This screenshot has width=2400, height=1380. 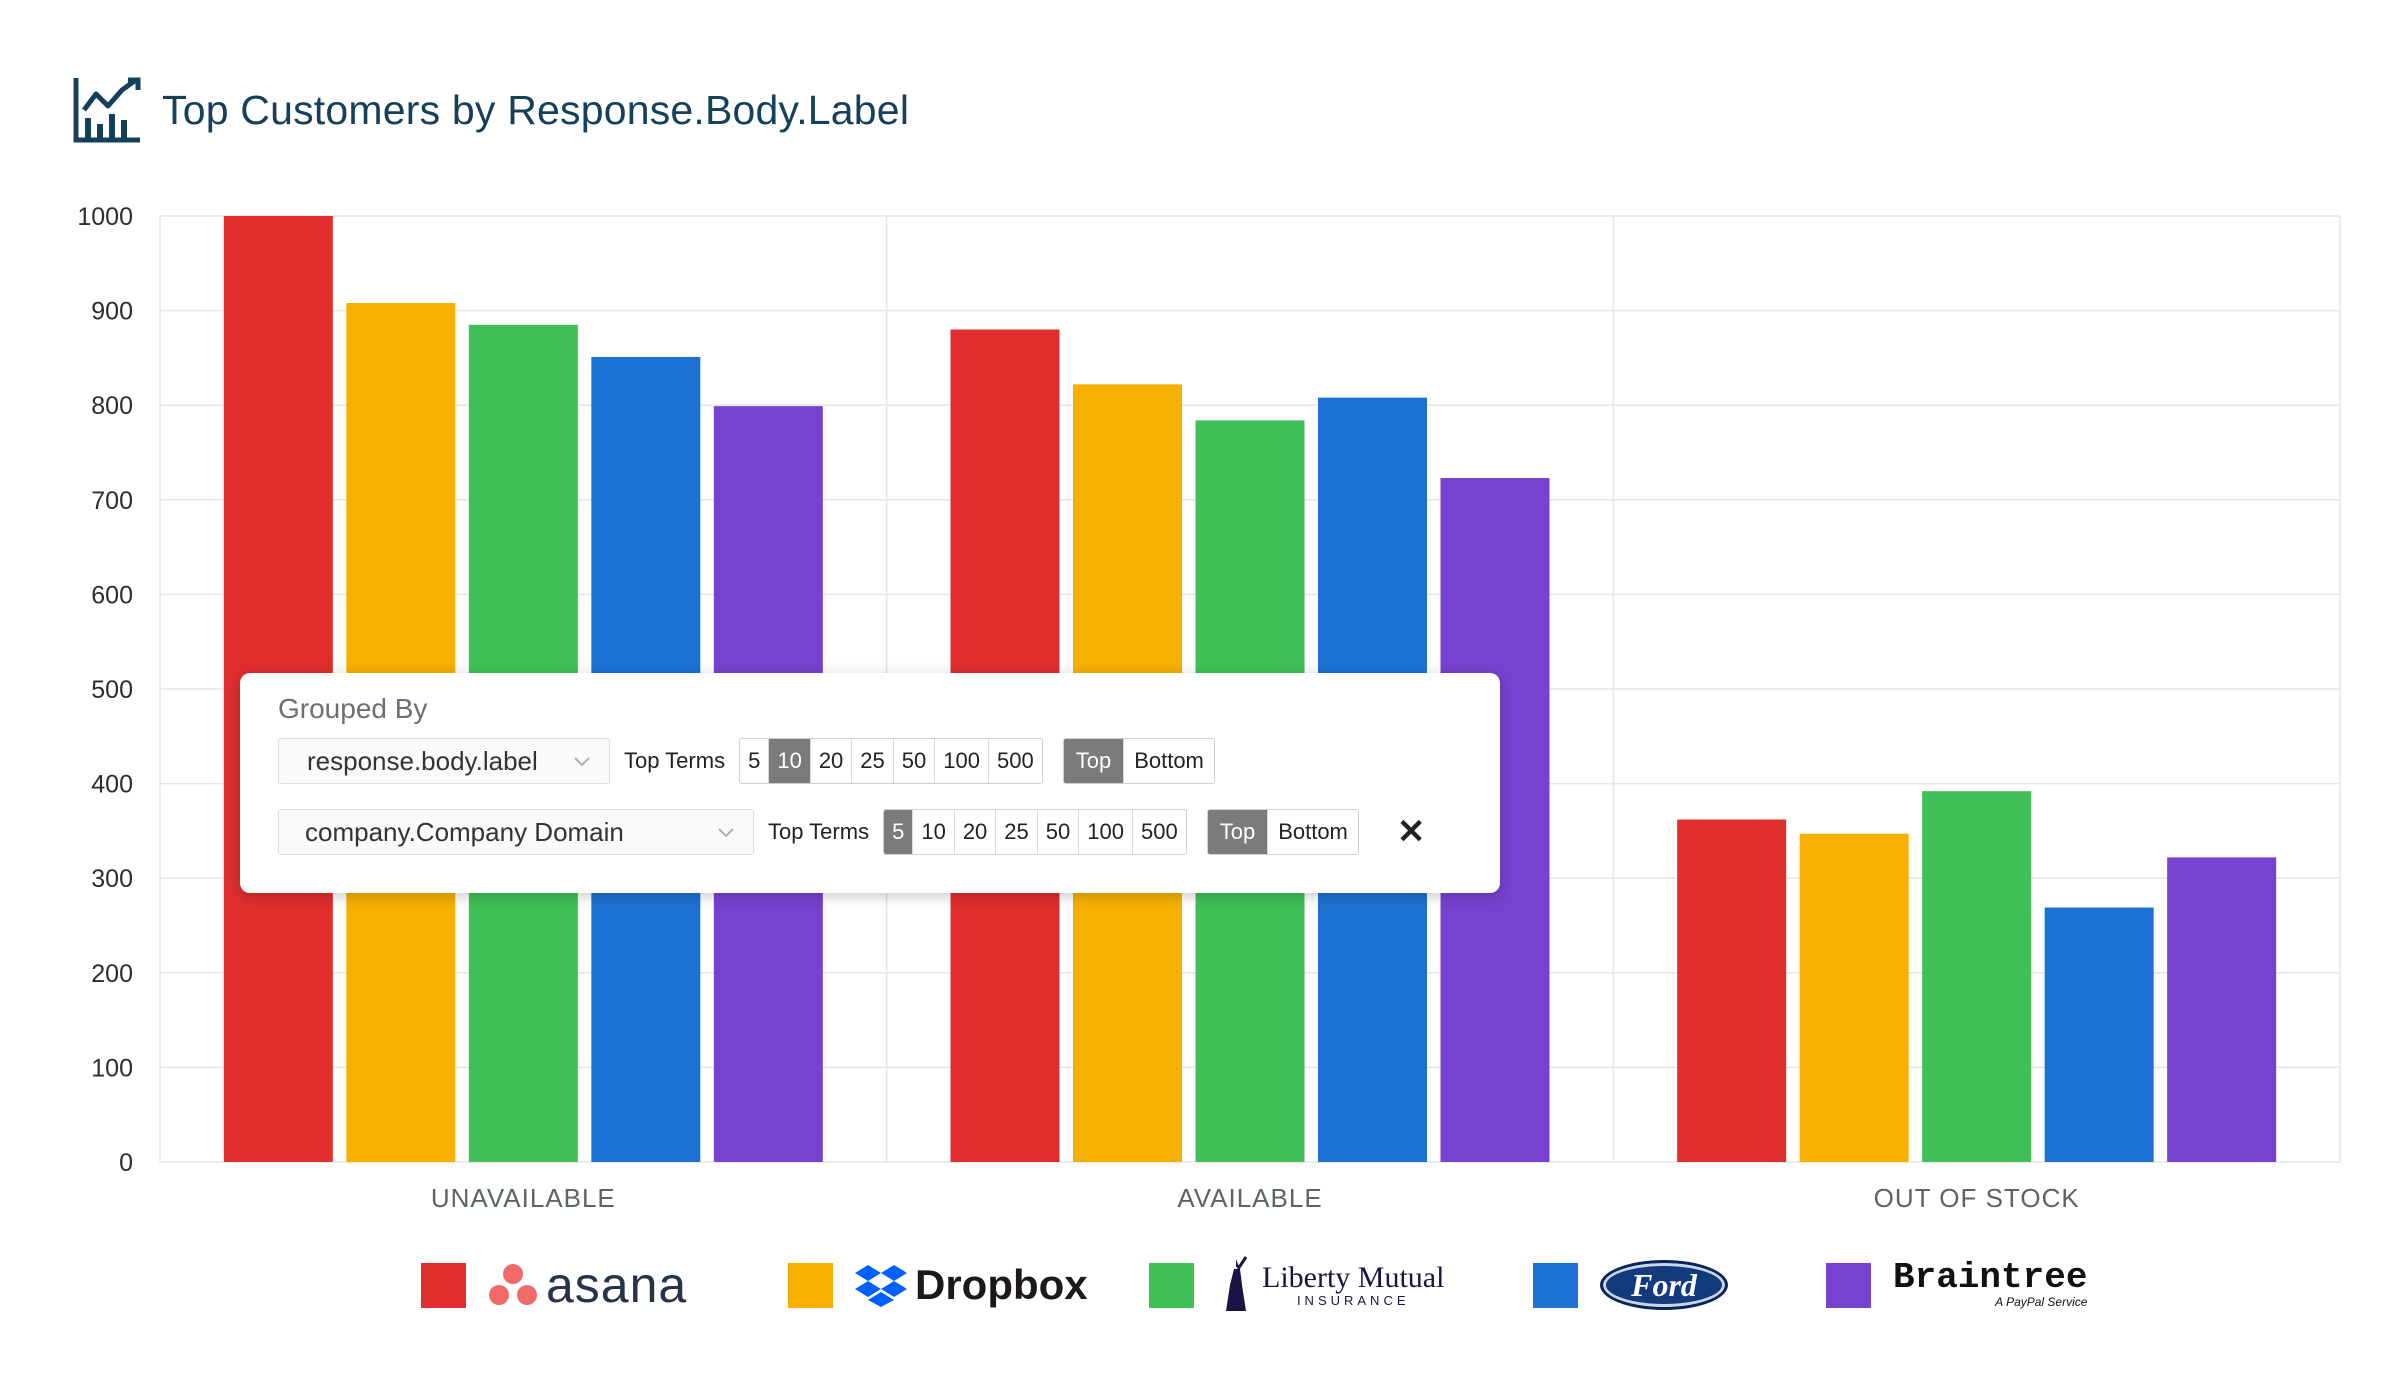 I want to click on legend-item-ford: Ford, so click(x=1630, y=1285).